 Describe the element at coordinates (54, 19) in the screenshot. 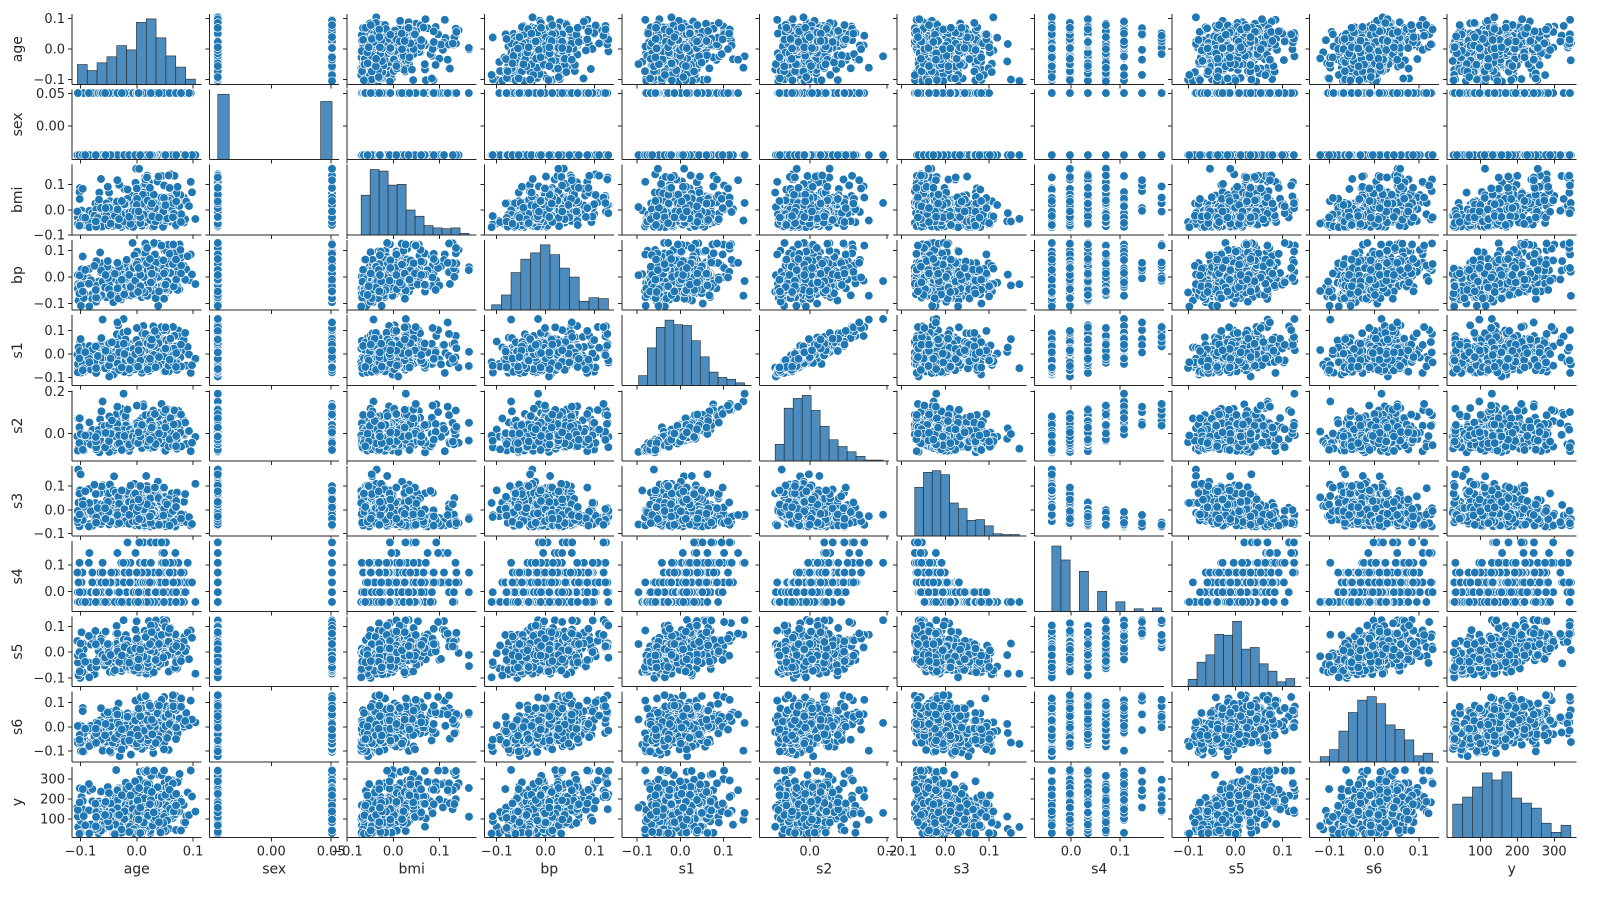

I see `y-tick-label-age: 0.1` at that location.